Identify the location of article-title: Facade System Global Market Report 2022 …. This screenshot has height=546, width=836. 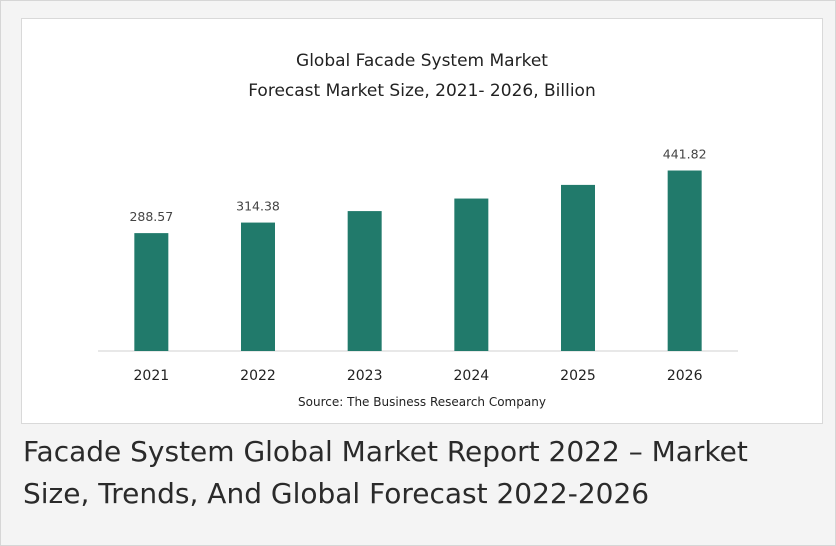
(385, 472).